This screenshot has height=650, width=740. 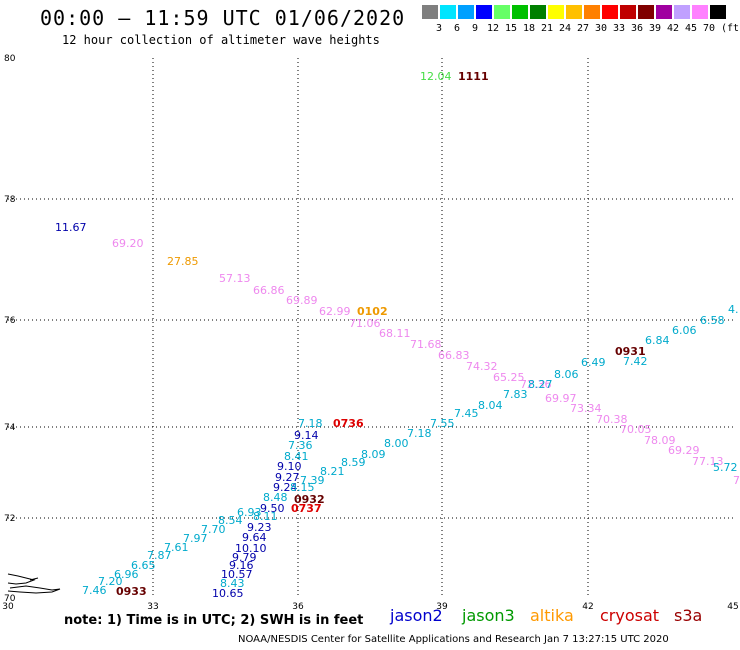 I want to click on scale-label: 39, so click(x=655, y=28).